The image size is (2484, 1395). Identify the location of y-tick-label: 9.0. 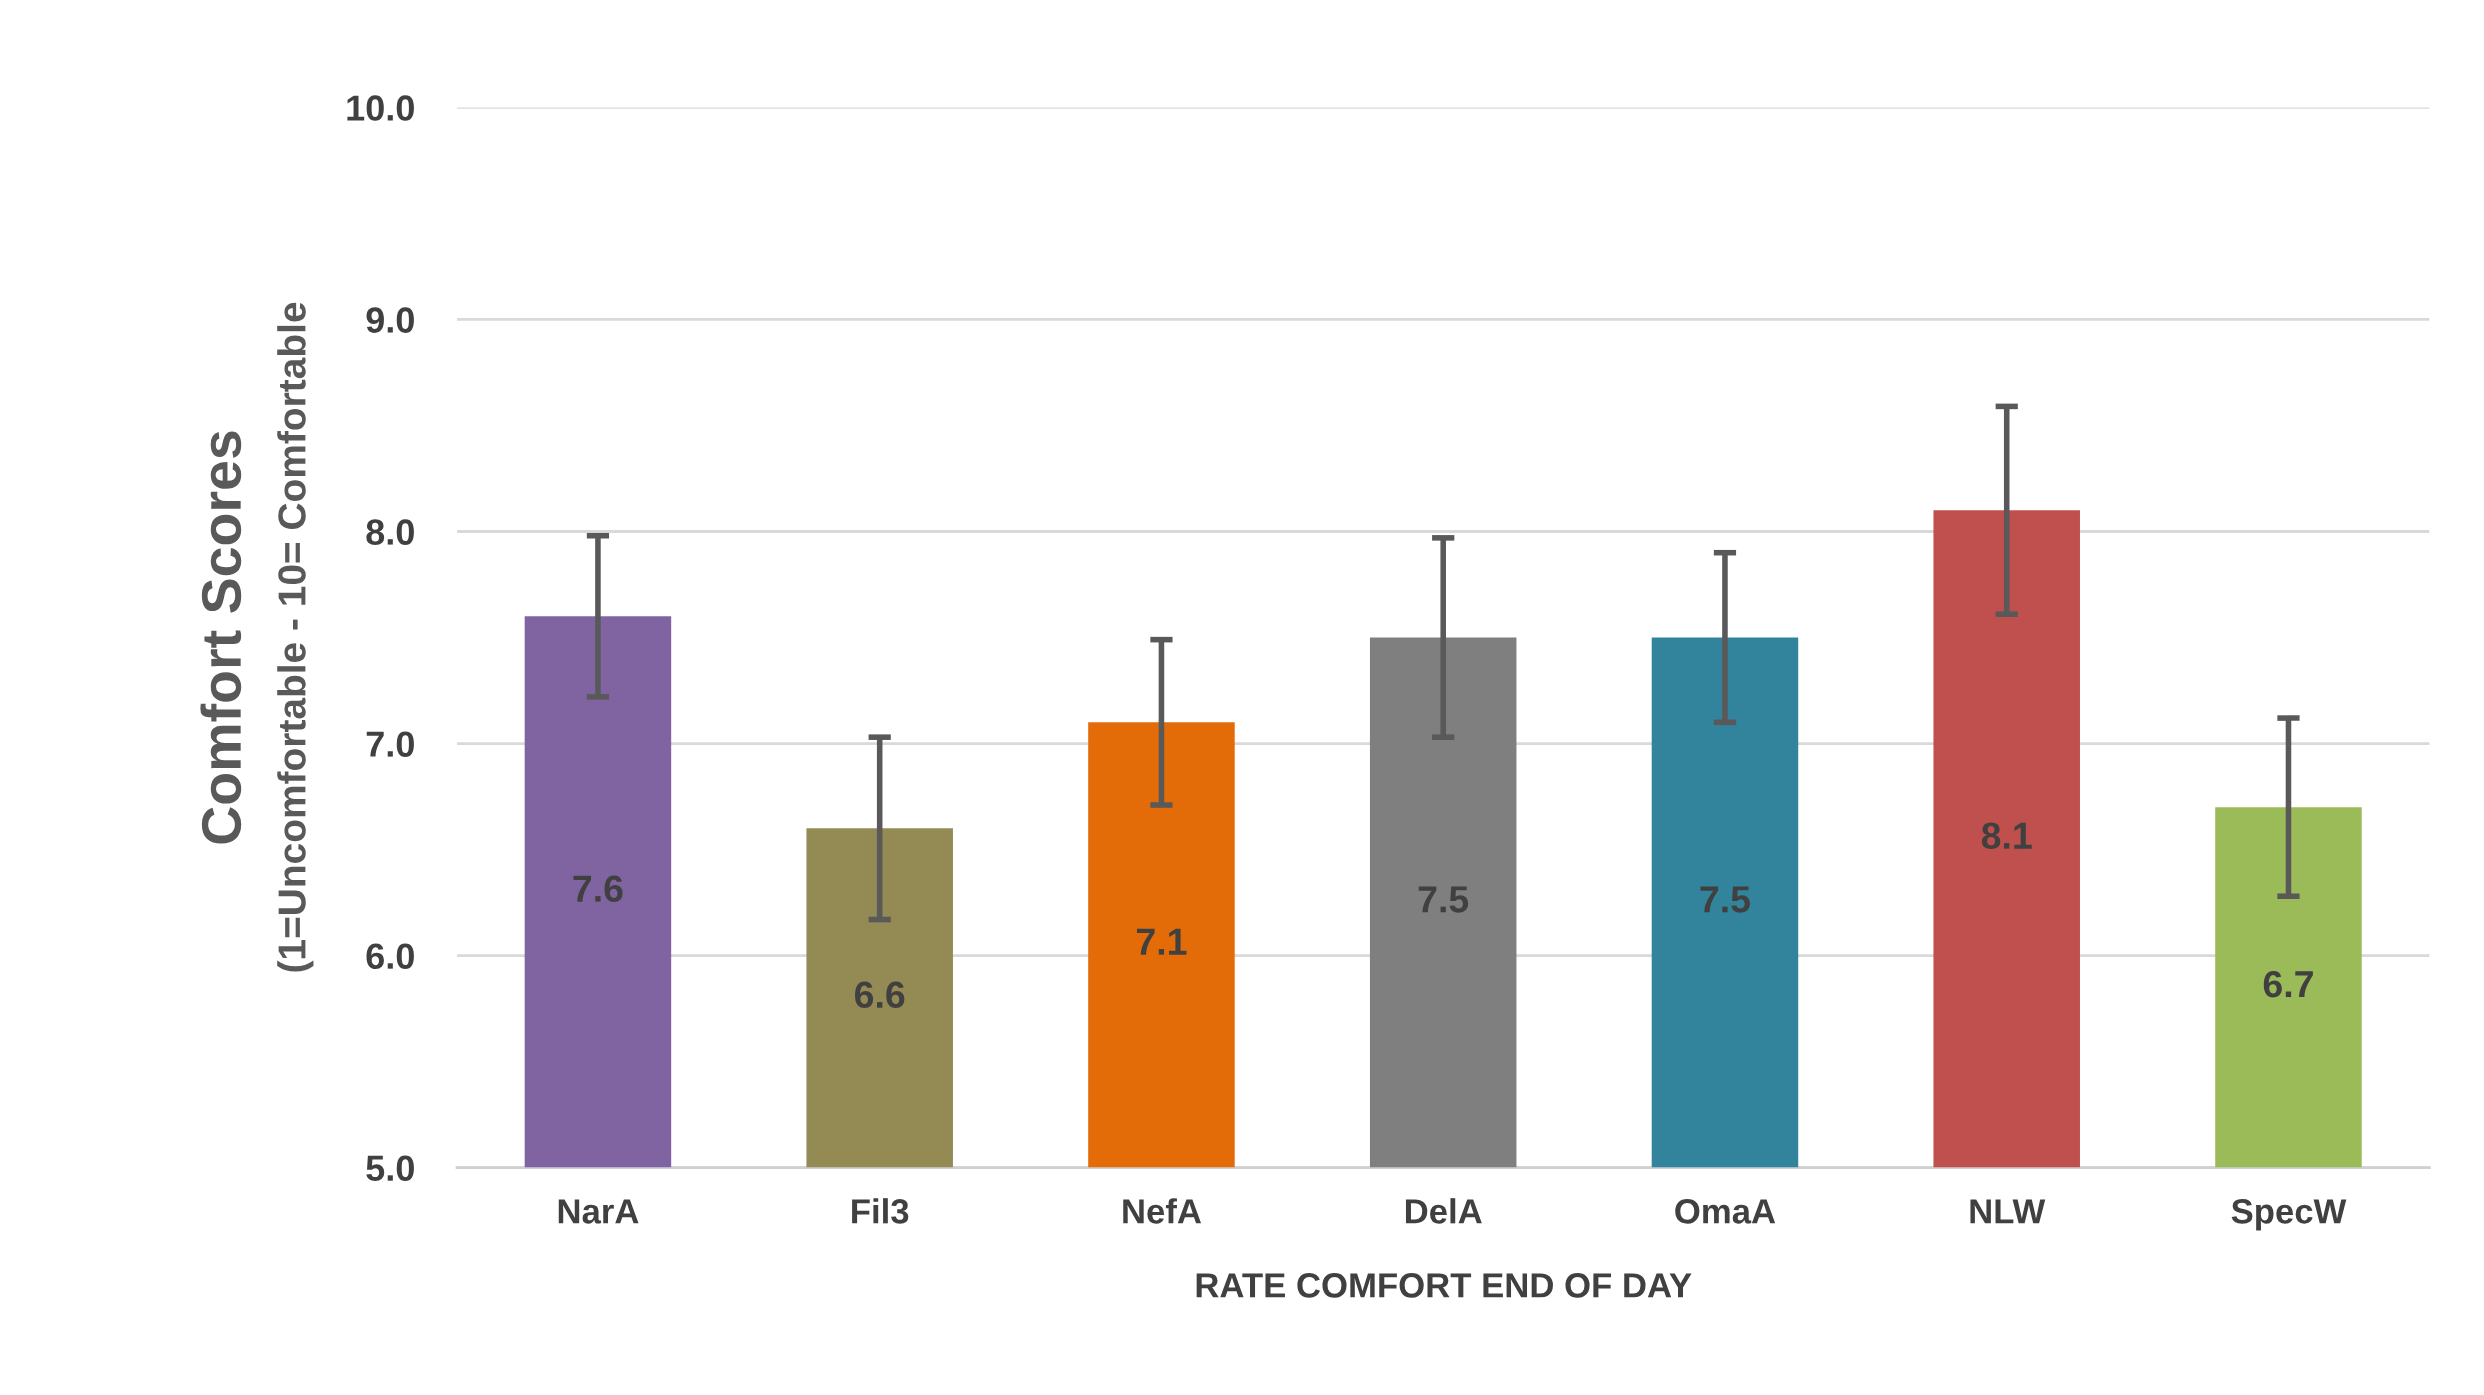
(390, 320).